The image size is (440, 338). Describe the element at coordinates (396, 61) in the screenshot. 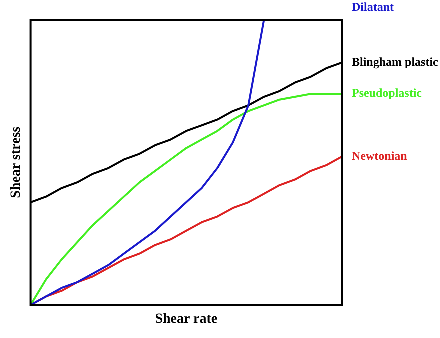

I see `series-label: Blingham plastic` at that location.